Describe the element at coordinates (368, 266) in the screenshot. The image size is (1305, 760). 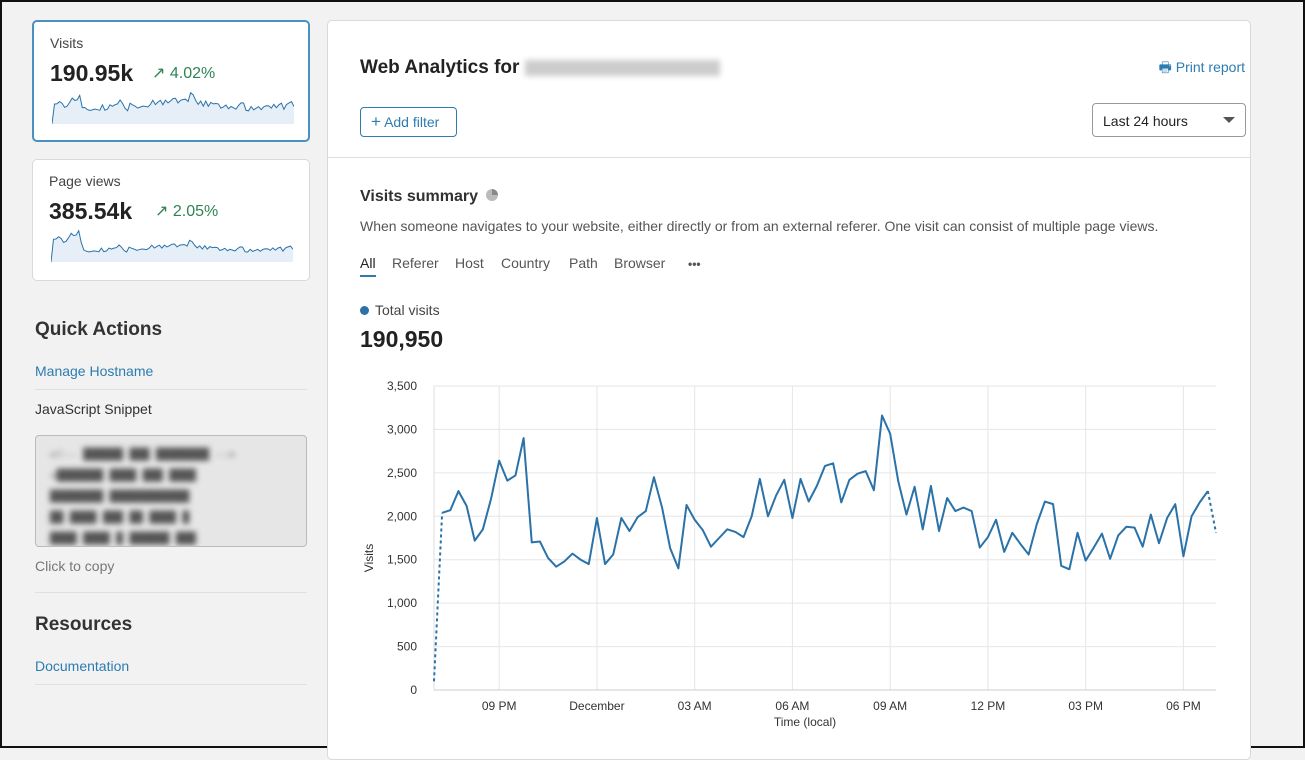
I see `tab-all: All` at that location.